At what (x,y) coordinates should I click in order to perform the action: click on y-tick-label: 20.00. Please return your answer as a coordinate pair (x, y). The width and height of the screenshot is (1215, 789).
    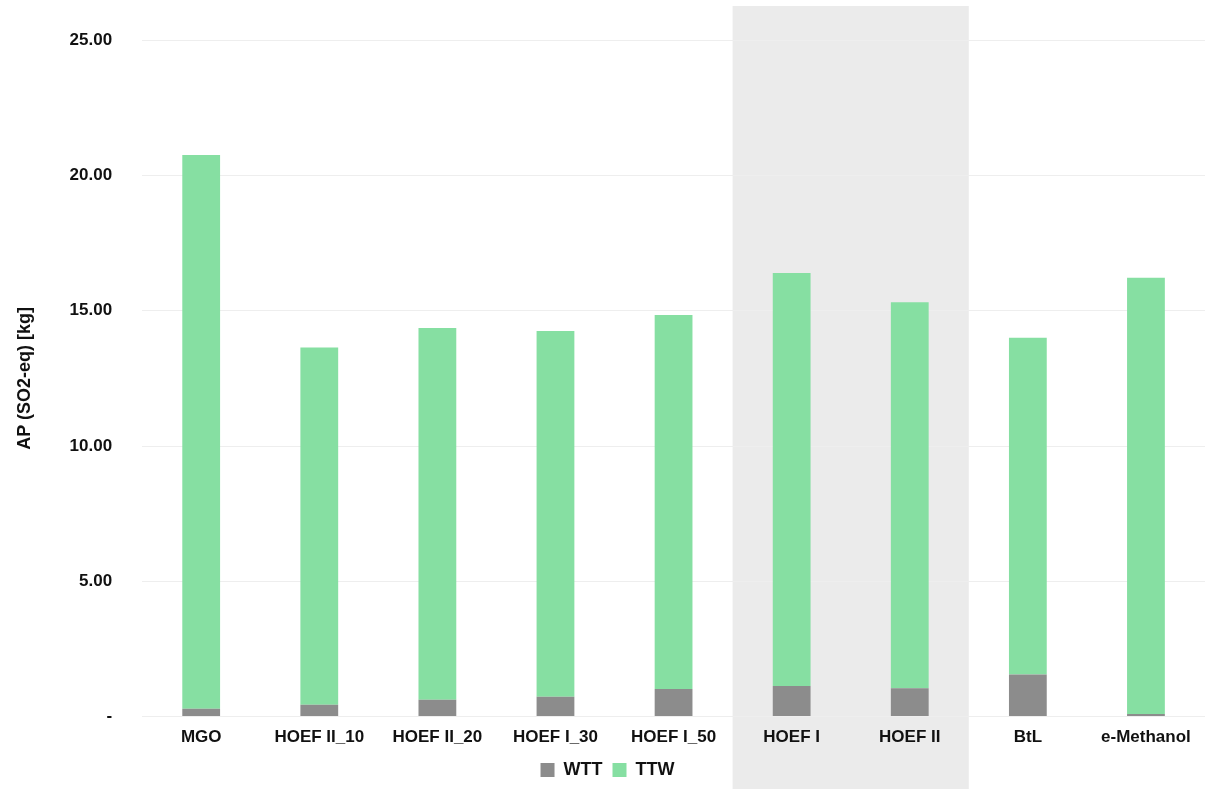
    Looking at the image, I should click on (91, 175).